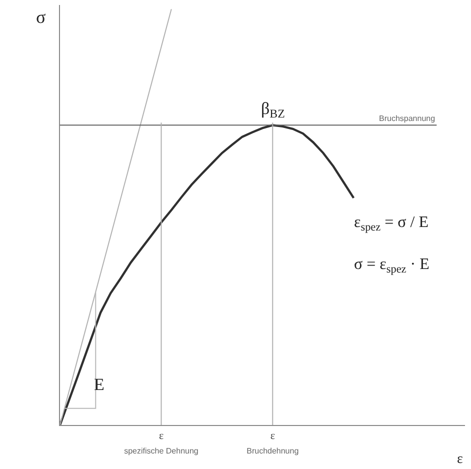 The width and height of the screenshot is (471, 469). I want to click on y-axis-title: σ, so click(41, 17).